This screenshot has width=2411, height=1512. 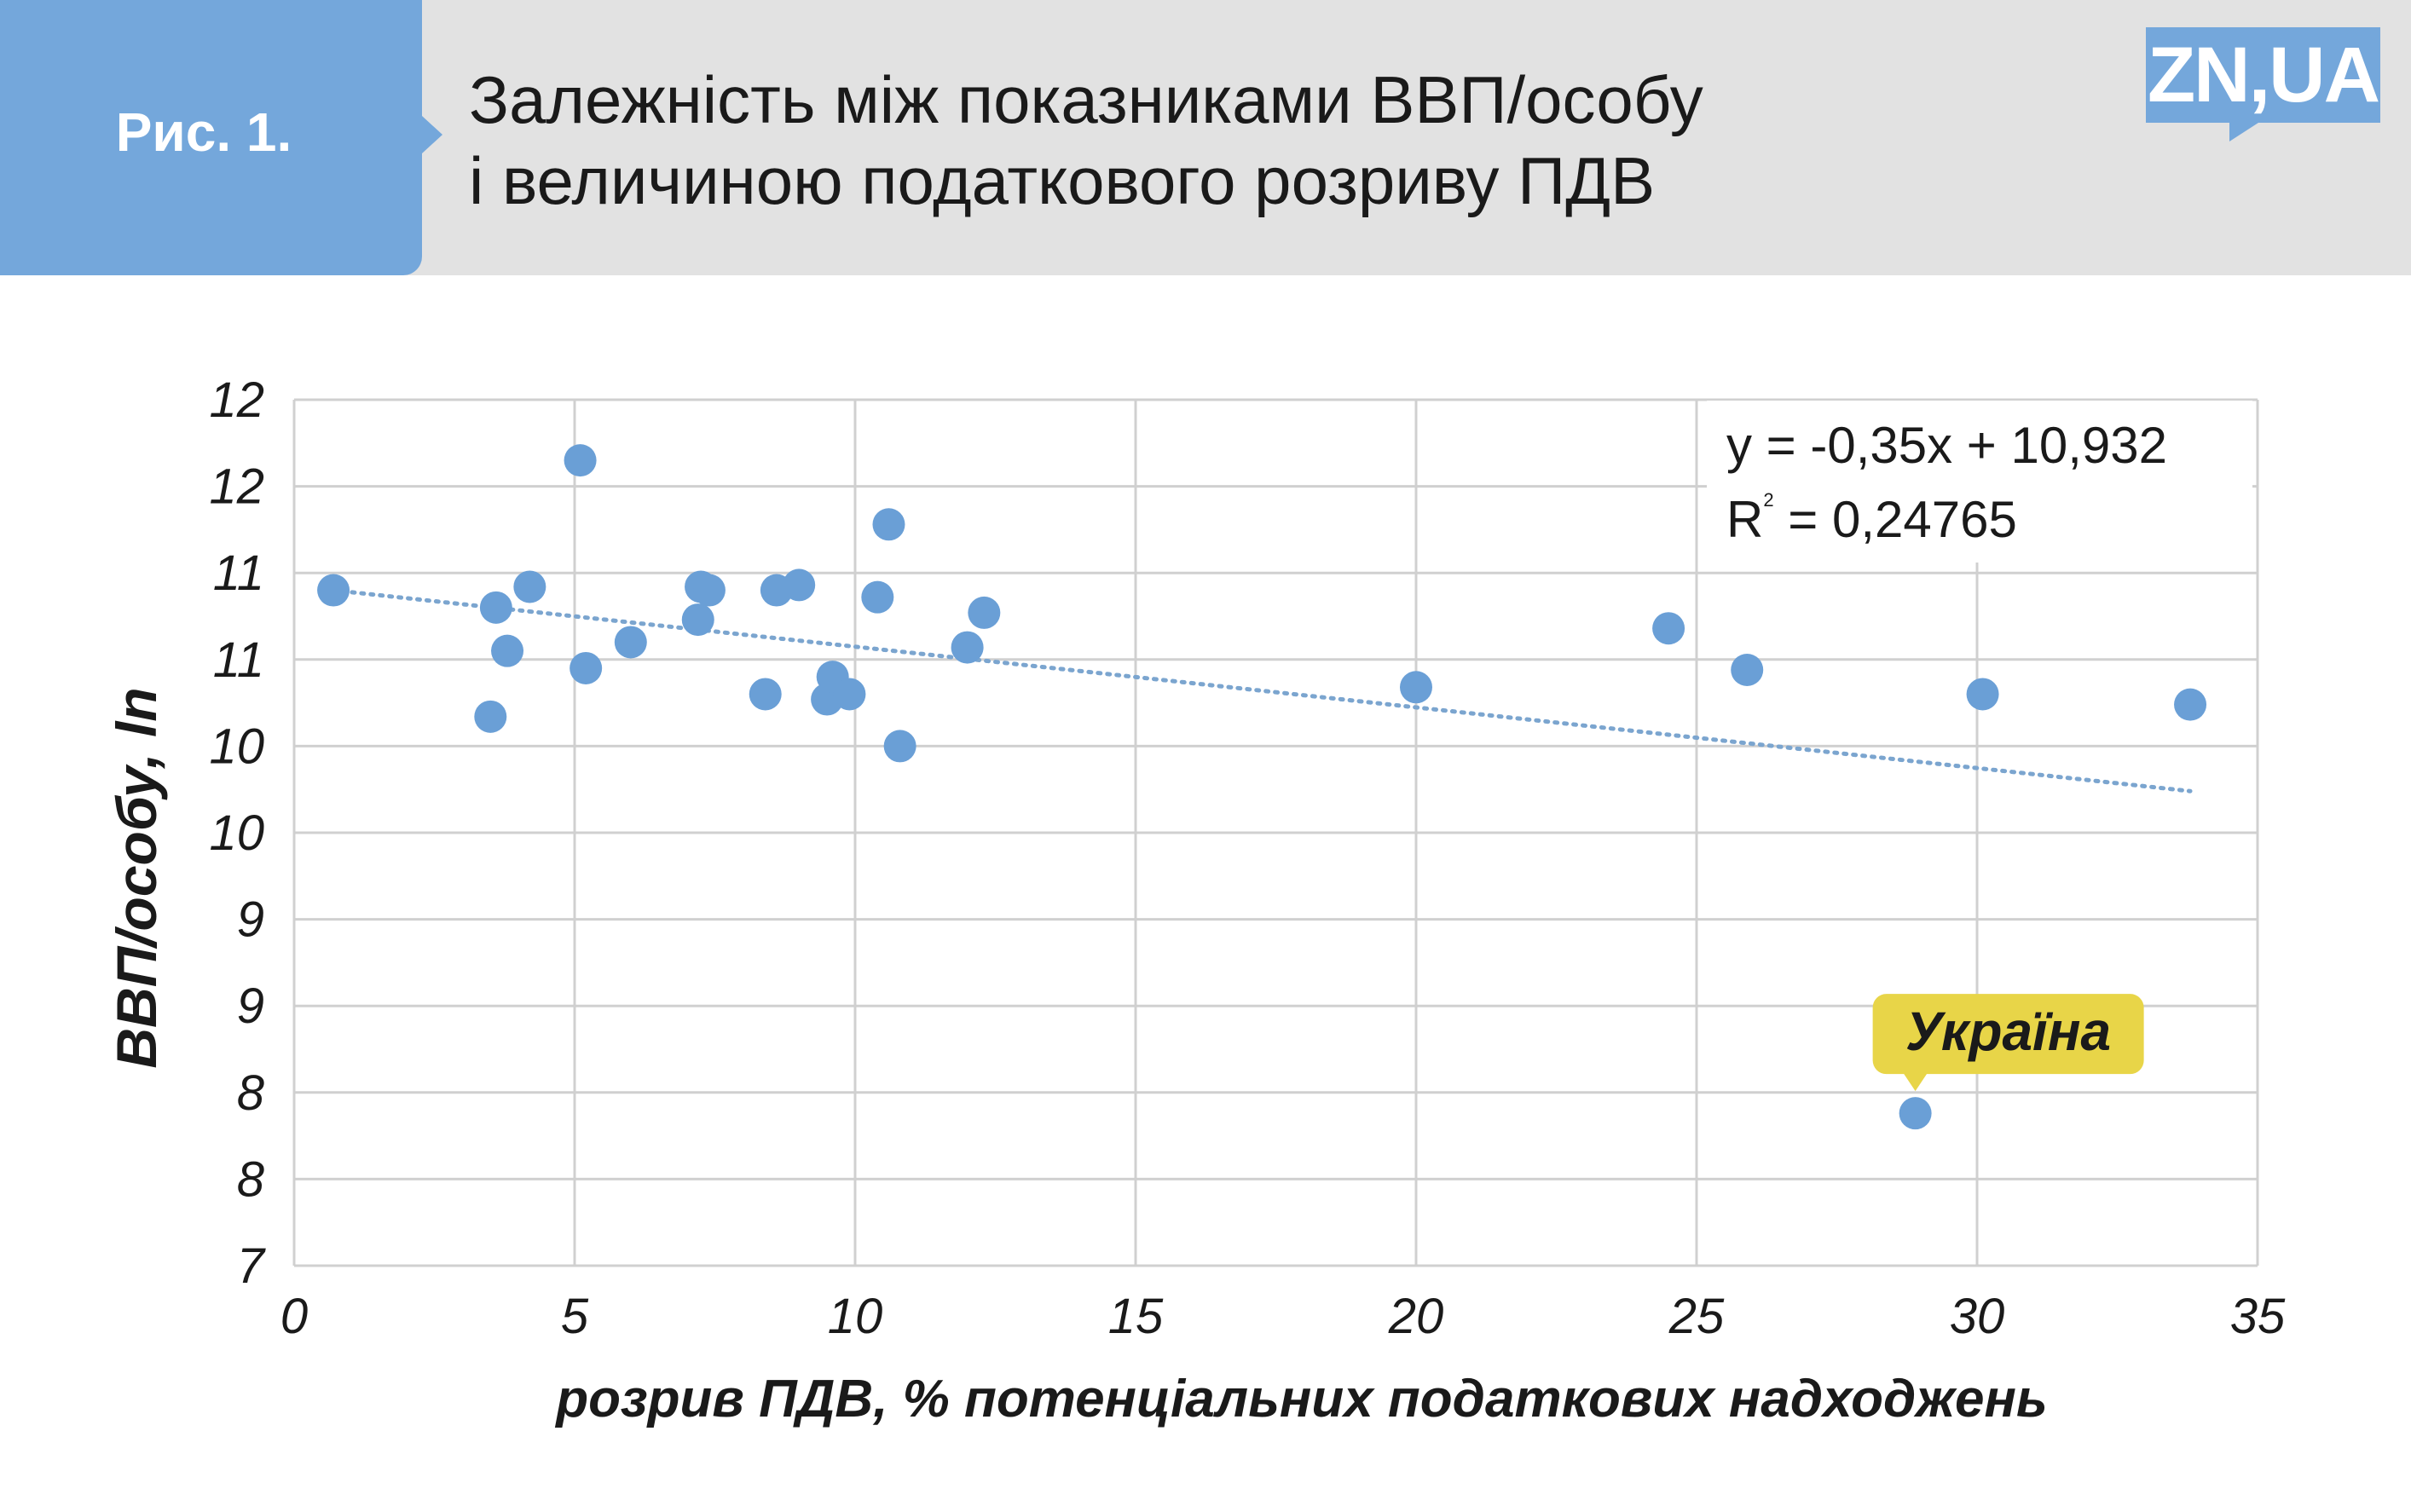 I want to click on y-tick-label-5: 10, so click(x=237, y=833).